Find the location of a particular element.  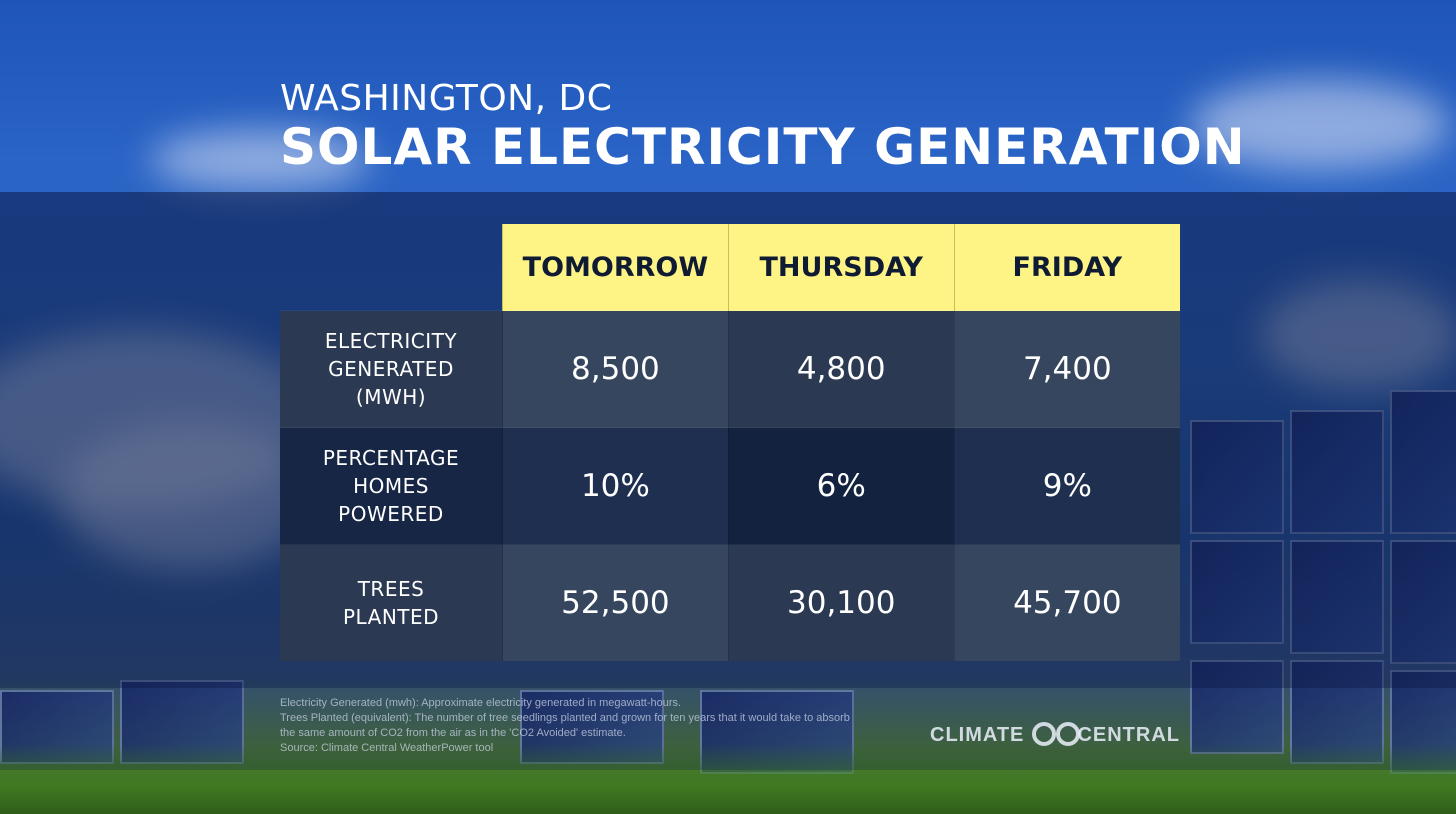

row-label-electricity-generated: ELECTRICITY GENERATED (MWH) is located at coordinates (391, 369).